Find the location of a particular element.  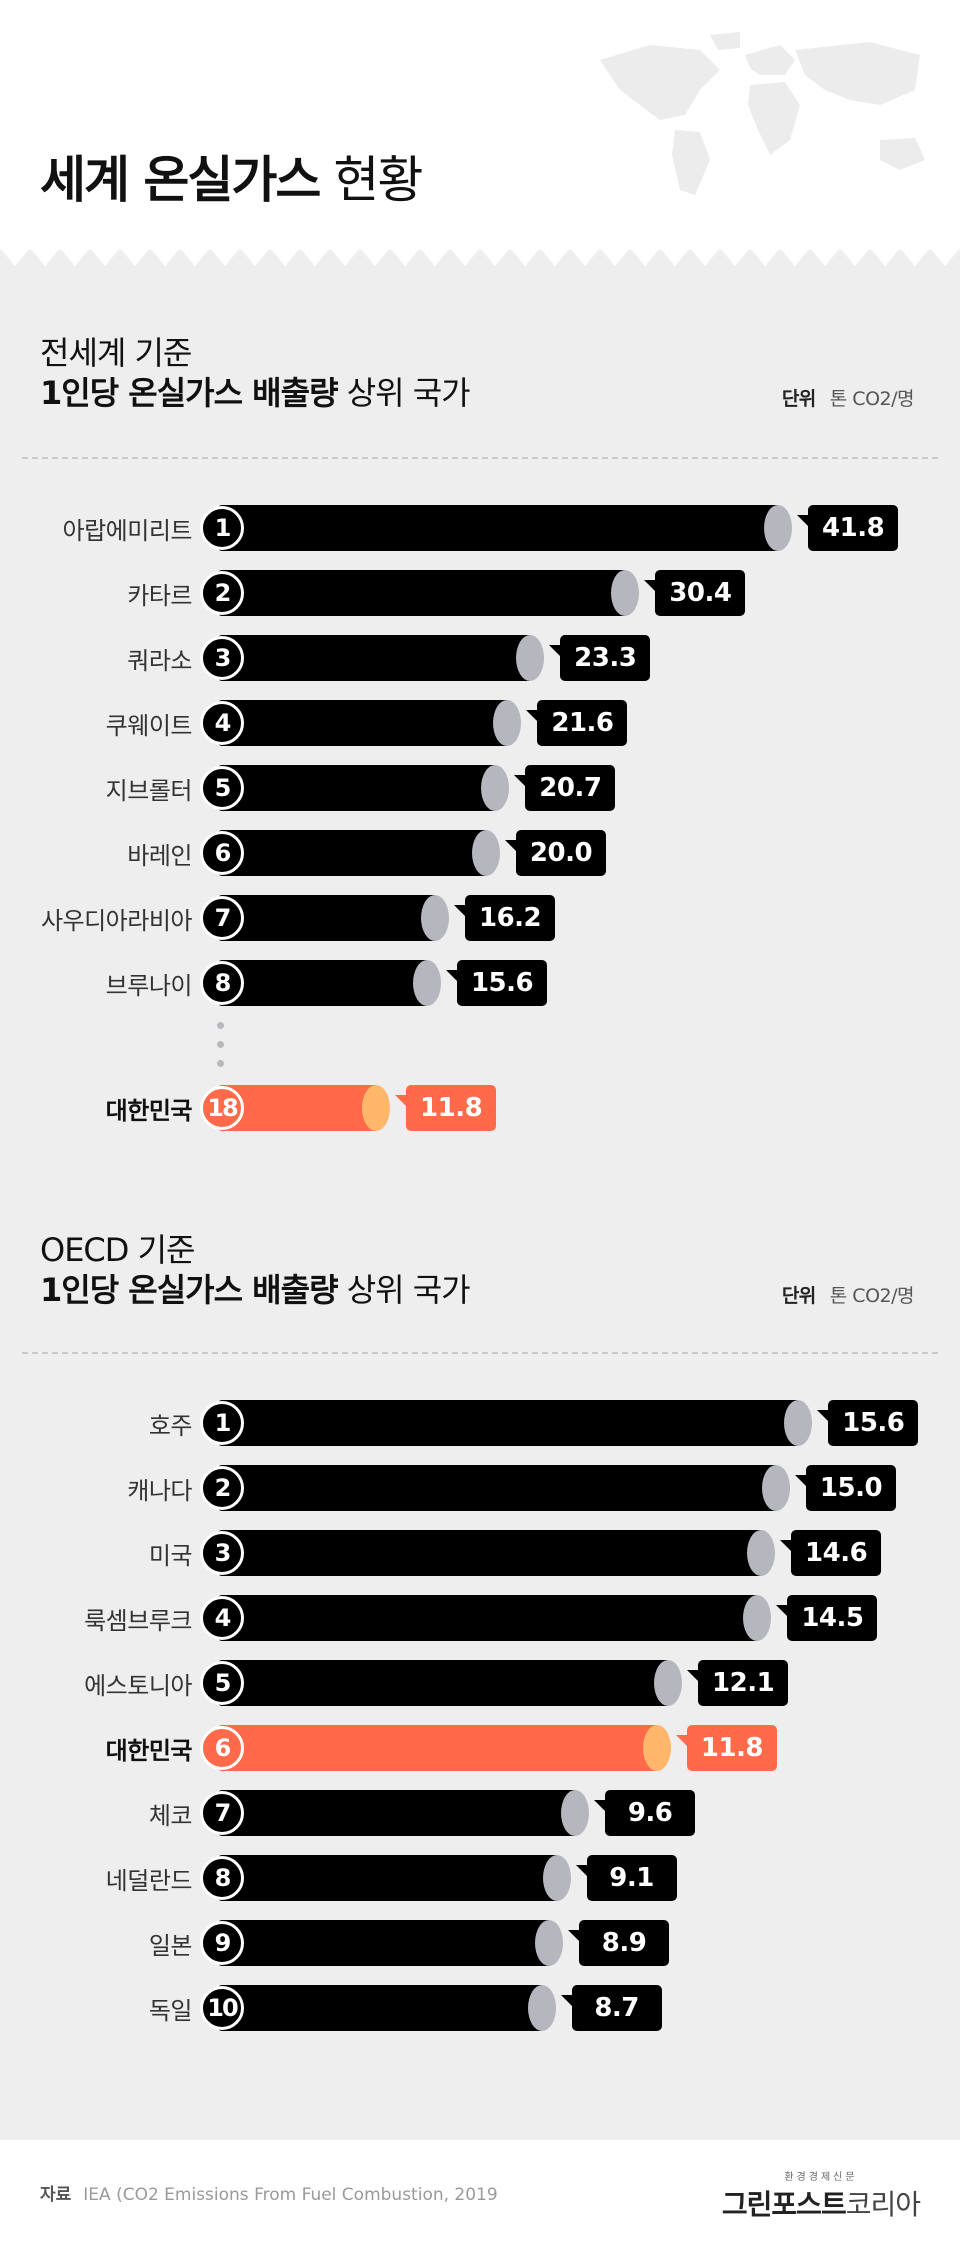

category-label: 카타르 is located at coordinates (159, 596).